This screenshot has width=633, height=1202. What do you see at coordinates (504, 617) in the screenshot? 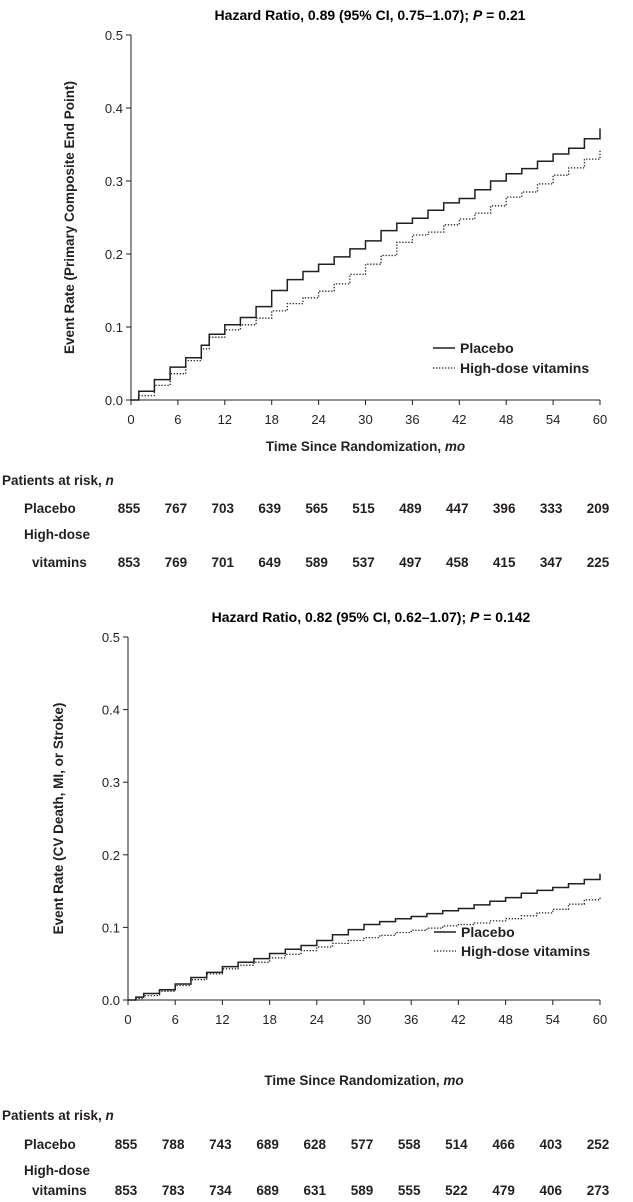
I see `chart-title-value: = 0.142` at bounding box center [504, 617].